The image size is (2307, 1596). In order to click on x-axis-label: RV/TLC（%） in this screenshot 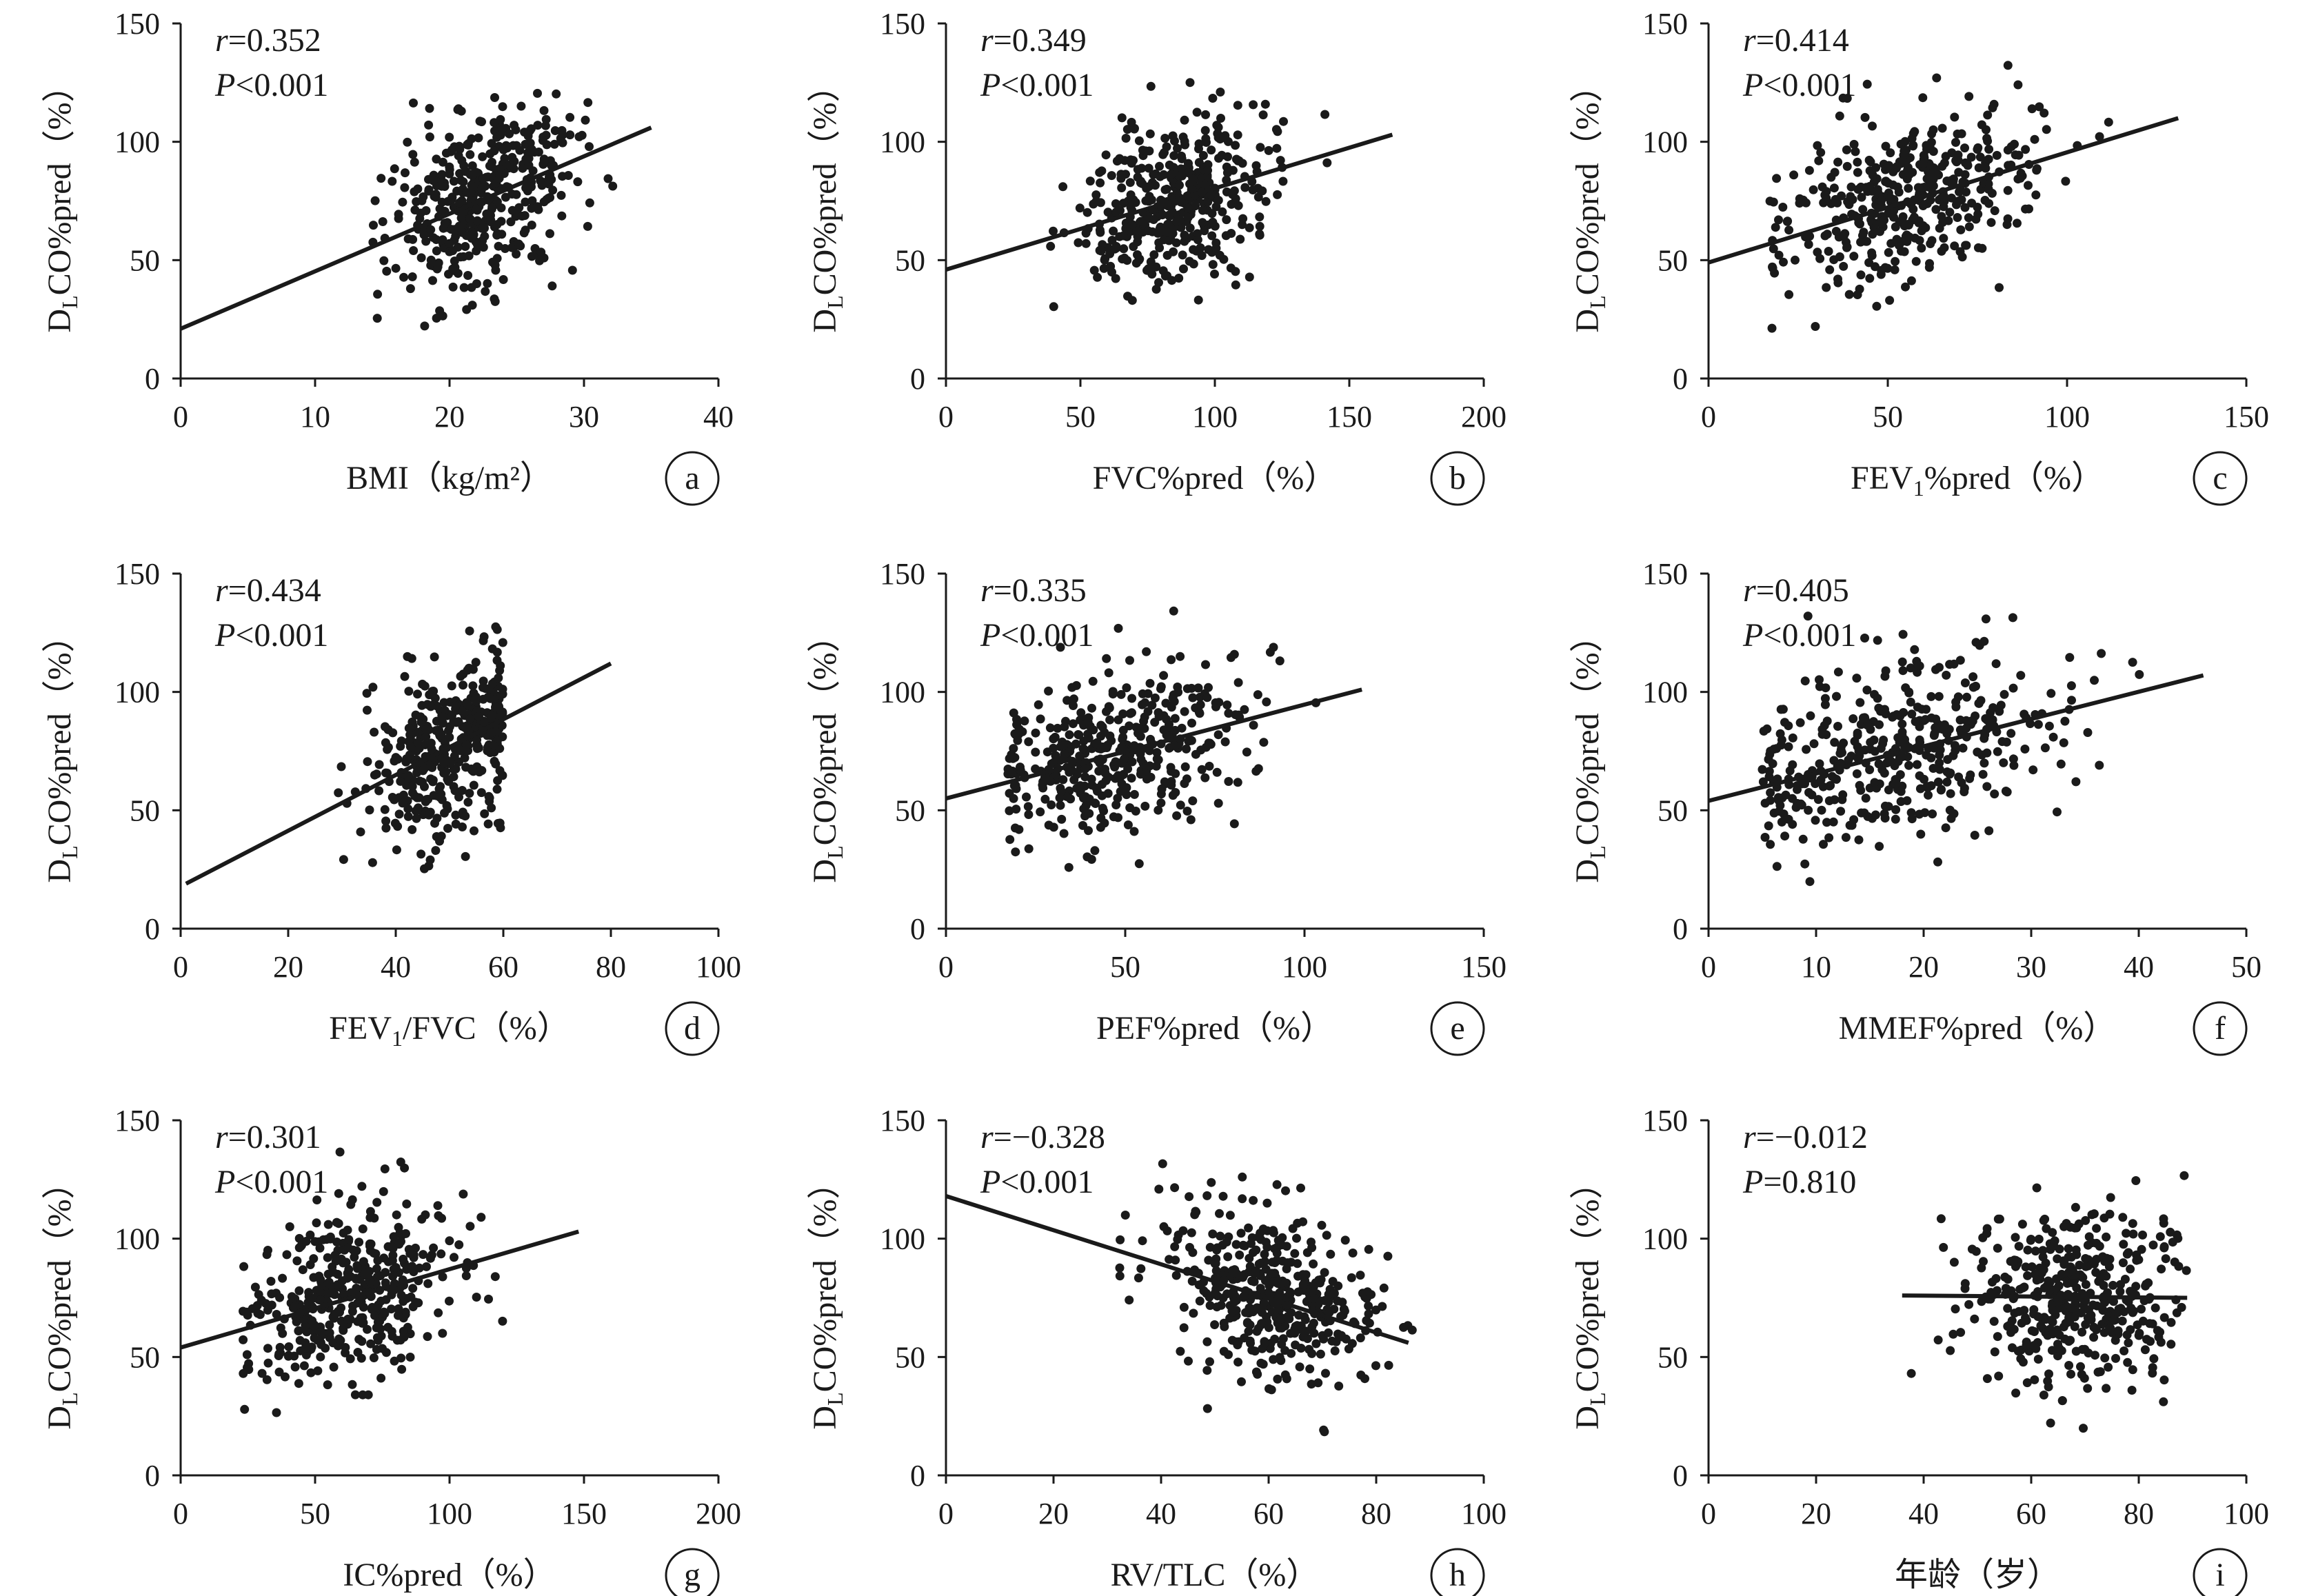, I will do `click(1215, 1575)`.